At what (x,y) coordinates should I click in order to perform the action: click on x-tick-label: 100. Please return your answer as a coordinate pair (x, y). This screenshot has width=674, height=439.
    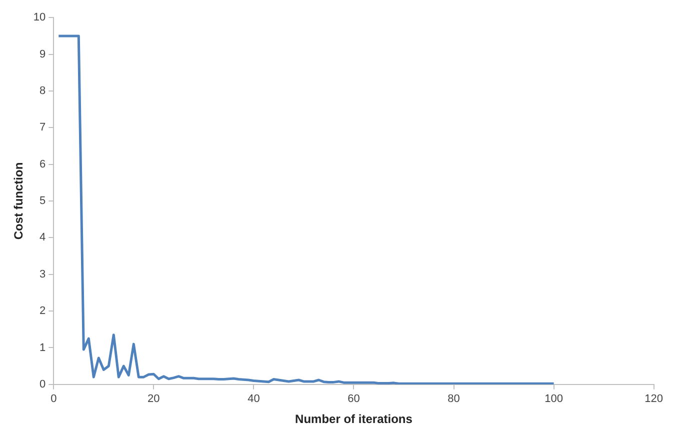
    Looking at the image, I should click on (553, 399).